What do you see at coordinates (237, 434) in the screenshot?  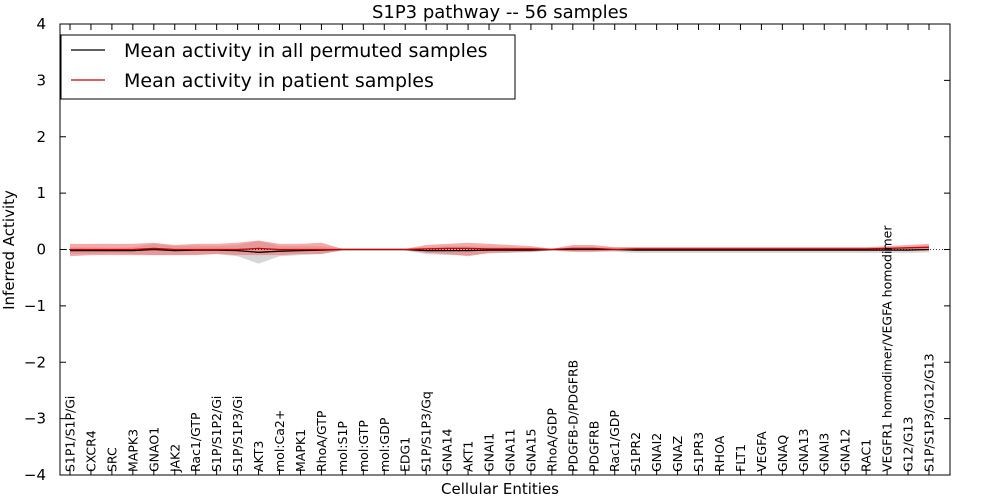 I see `x-category-label: S1P/S1P3/Gi` at bounding box center [237, 434].